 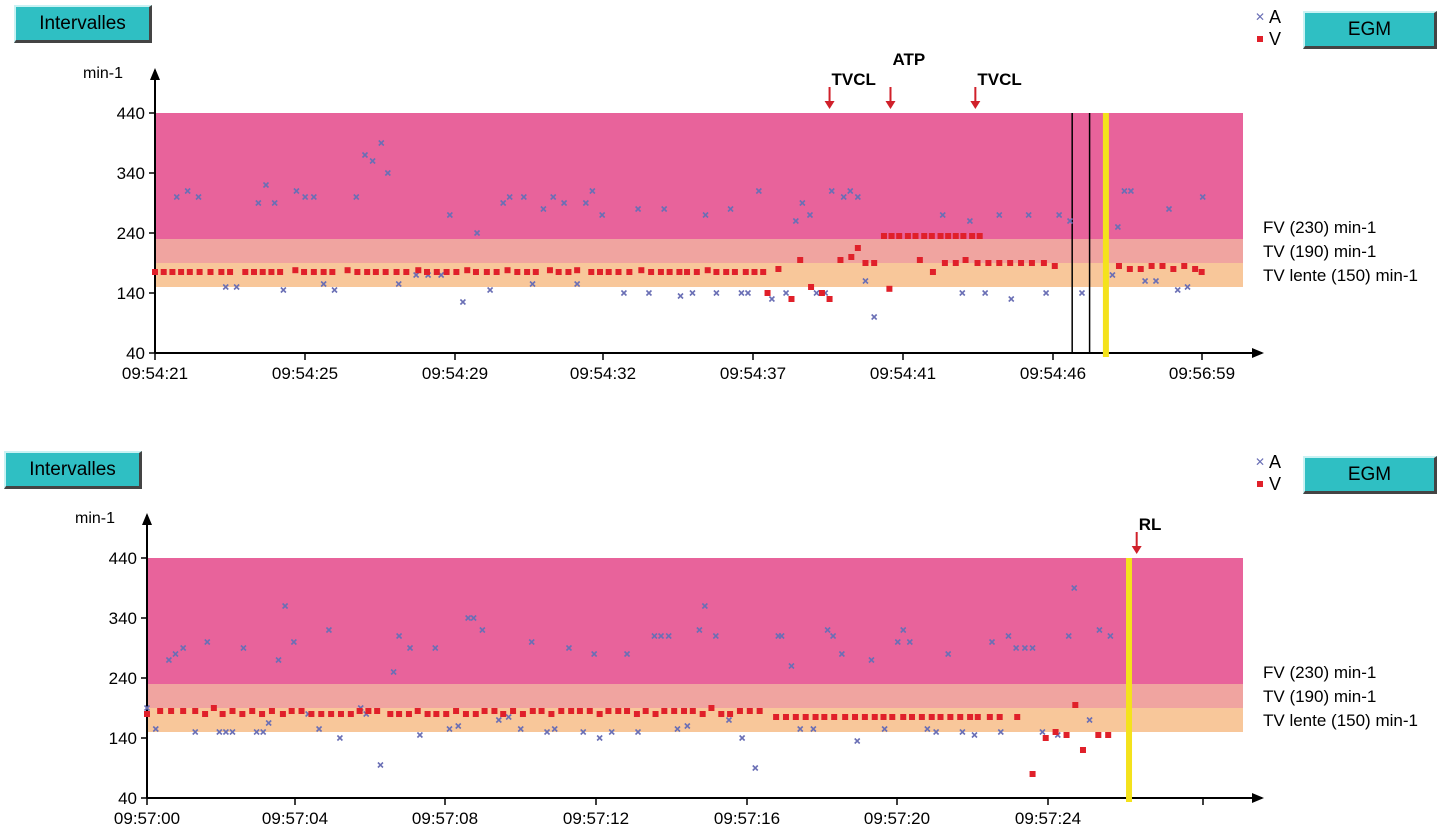 What do you see at coordinates (747, 818) in the screenshot?
I see `x-tick-label: 09:57:16` at bounding box center [747, 818].